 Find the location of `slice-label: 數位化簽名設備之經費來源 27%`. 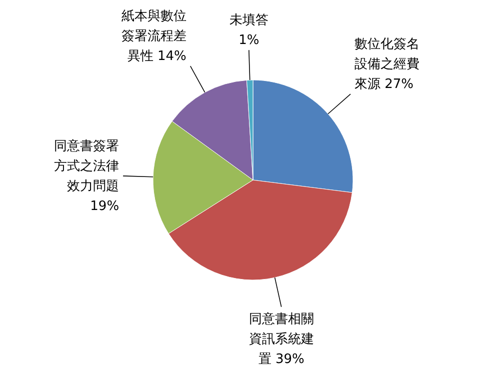

slice-label: 數位化簽名設備之經費來源 27% is located at coordinates (387, 64).